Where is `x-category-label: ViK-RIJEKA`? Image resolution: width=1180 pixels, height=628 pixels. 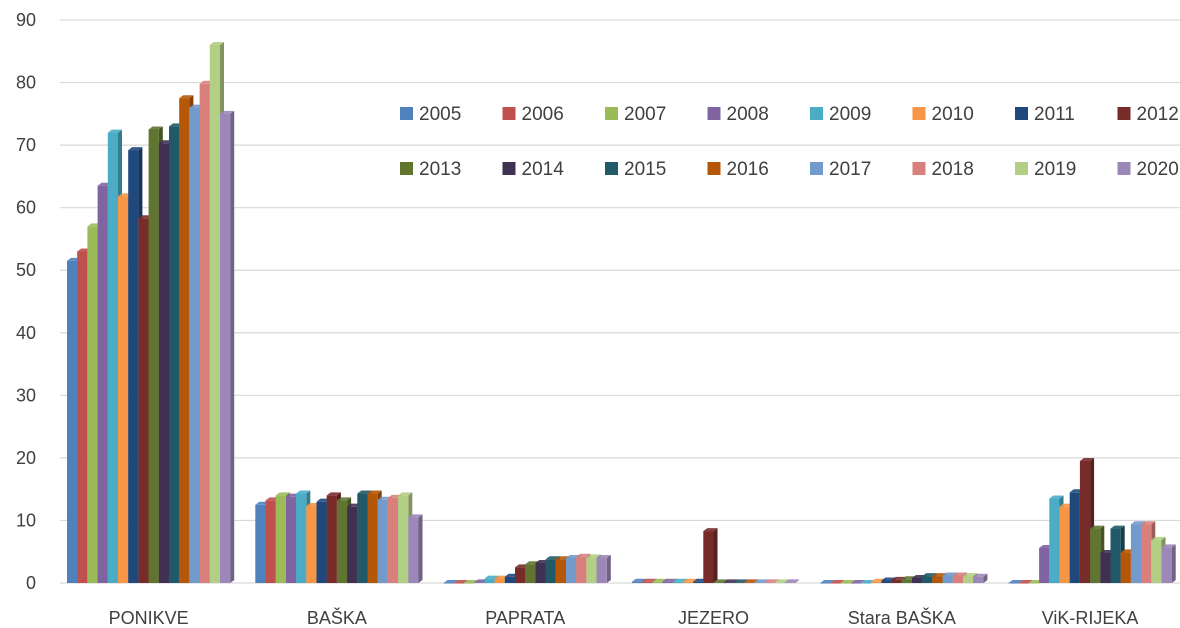
x-category-label: ViK-RIJEKA is located at coordinates (1090, 618).